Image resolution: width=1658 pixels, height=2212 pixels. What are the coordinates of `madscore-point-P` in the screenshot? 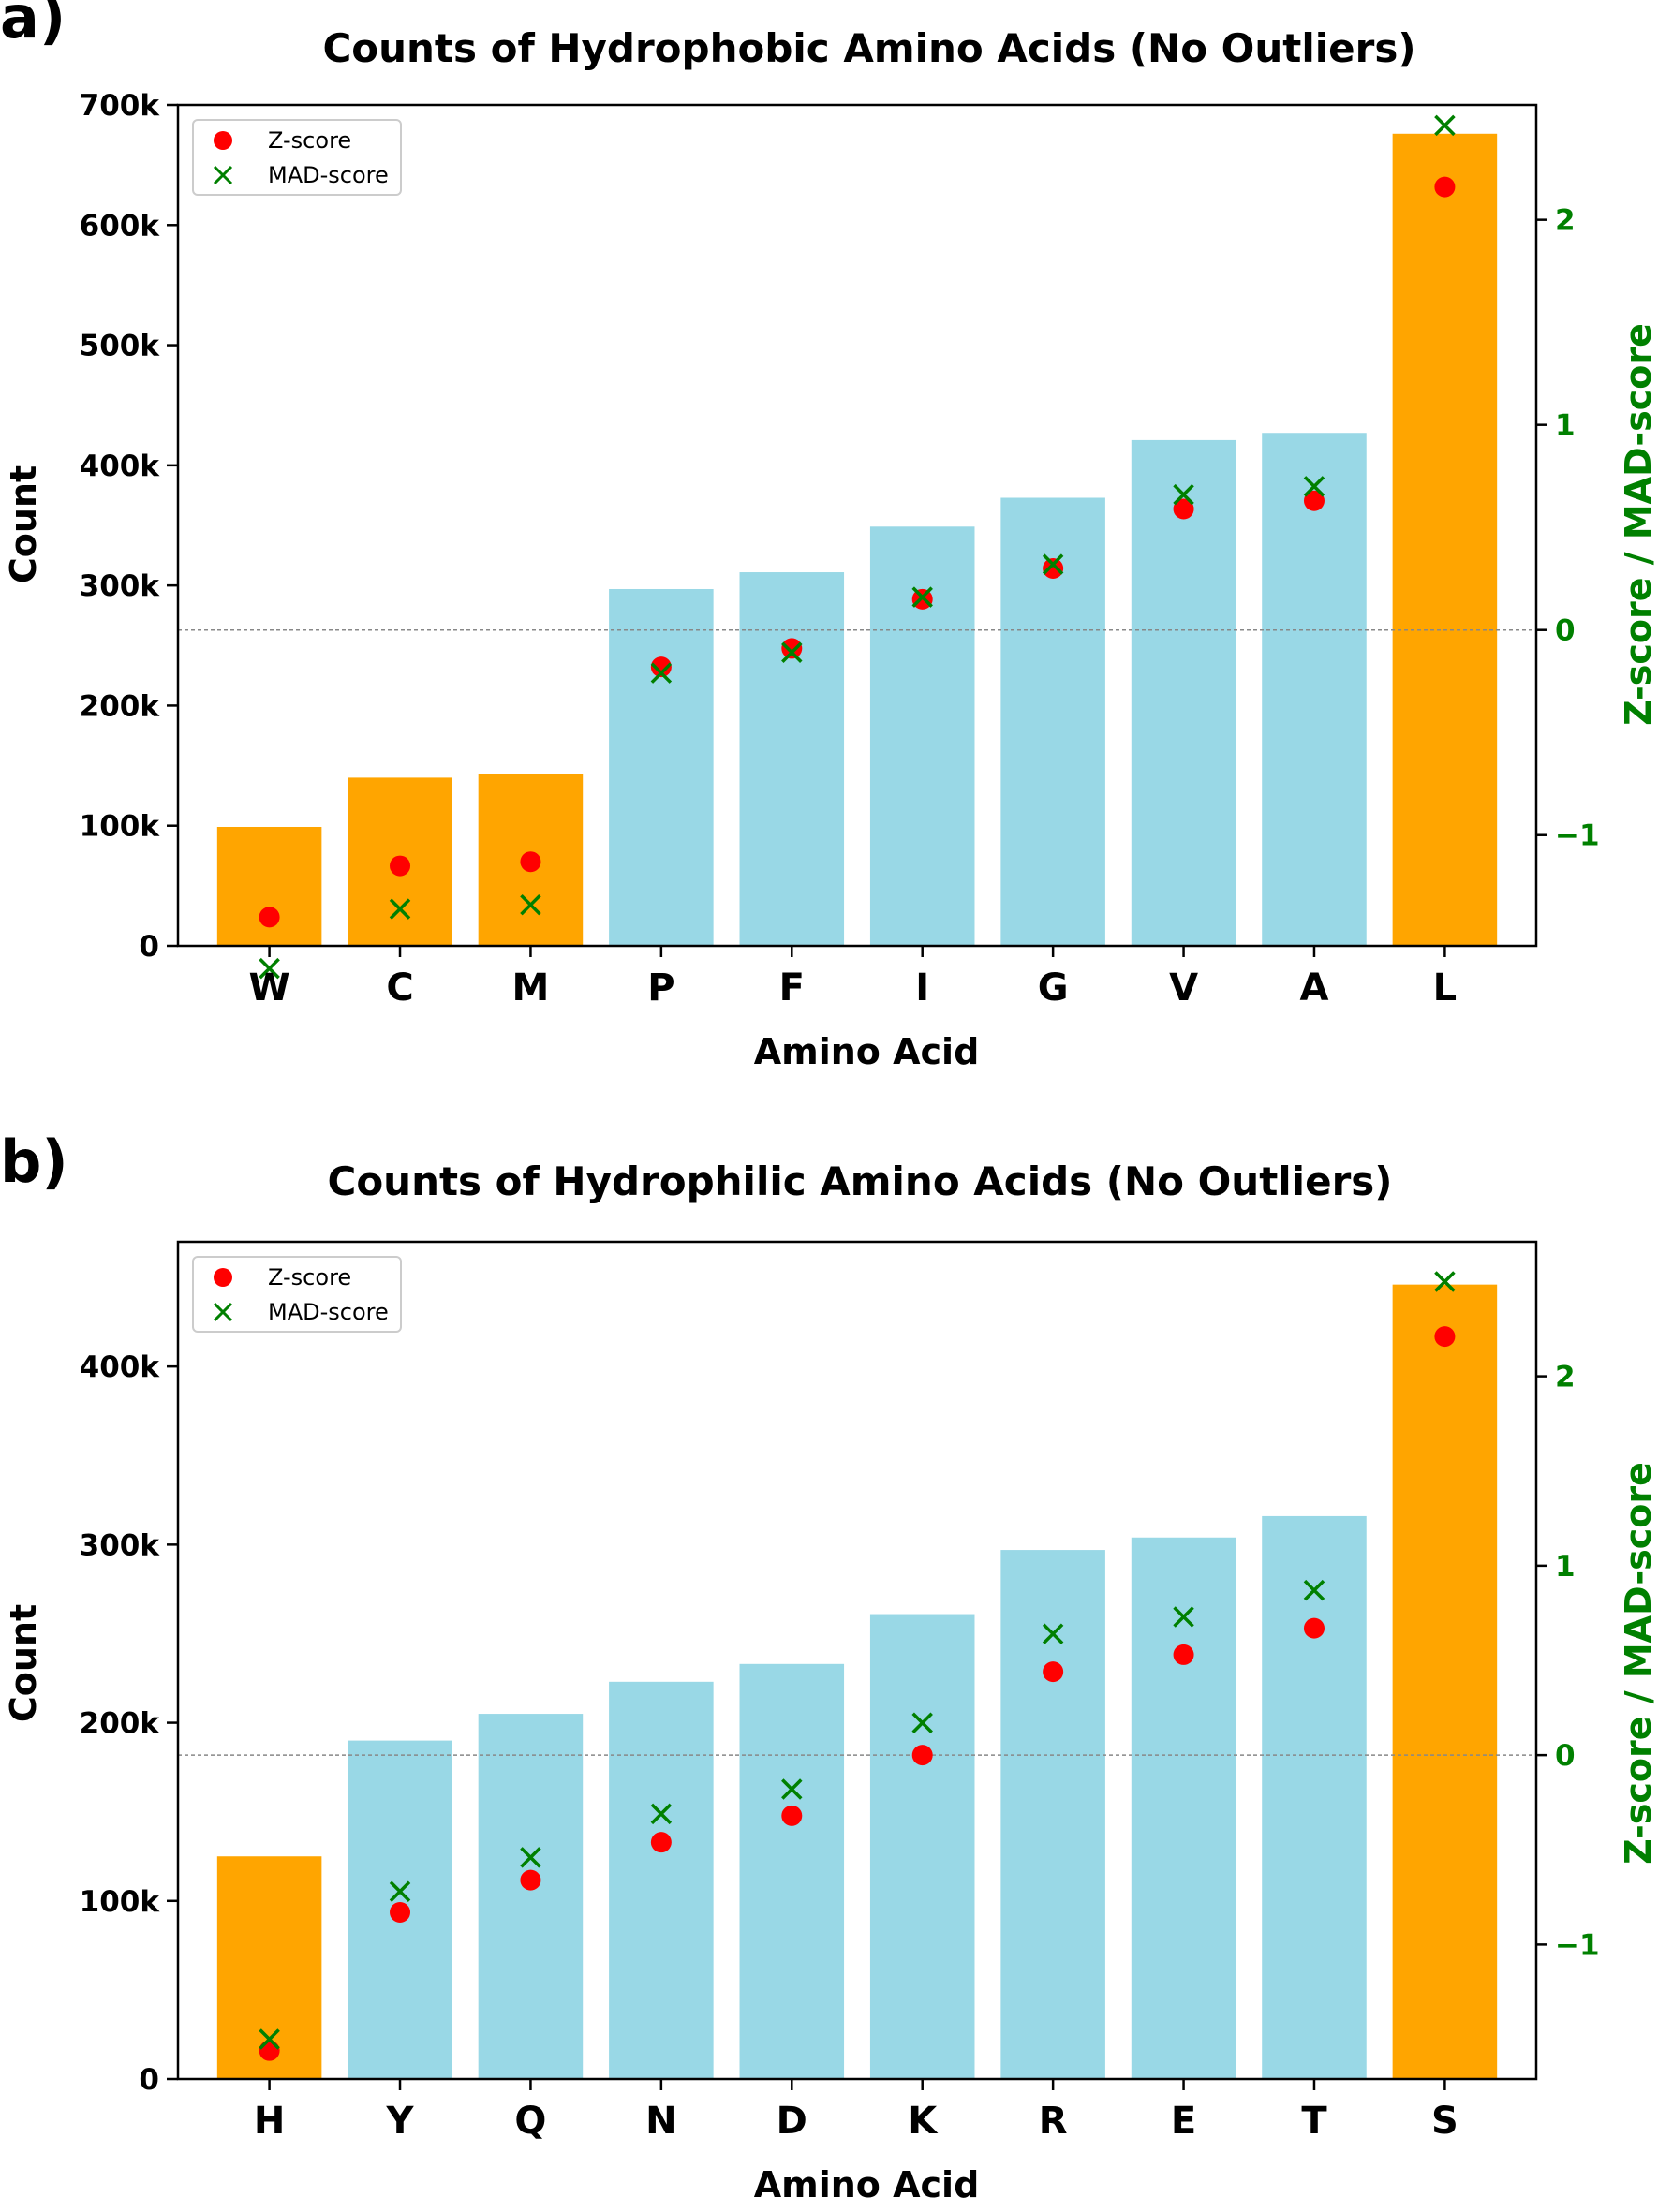 It's located at (661, 673).